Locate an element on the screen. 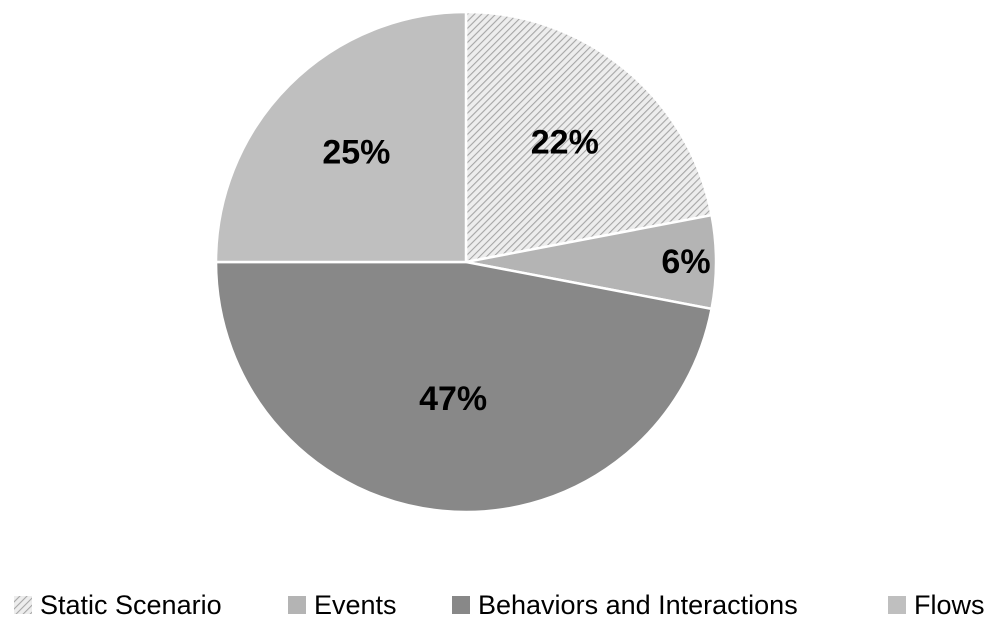 The width and height of the screenshot is (1000, 623). legend-item-events: Events is located at coordinates (342, 605).